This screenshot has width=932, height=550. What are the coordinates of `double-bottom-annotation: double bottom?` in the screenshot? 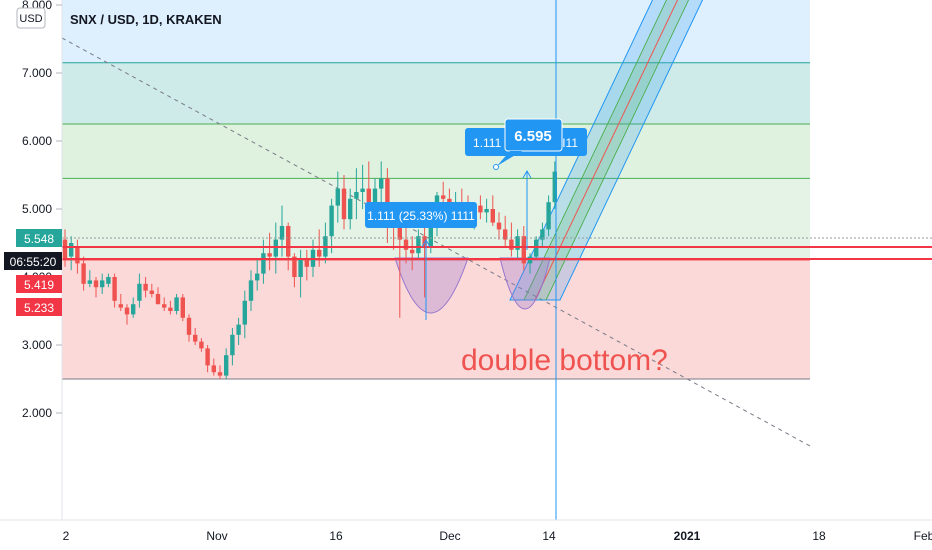 It's located at (564, 360).